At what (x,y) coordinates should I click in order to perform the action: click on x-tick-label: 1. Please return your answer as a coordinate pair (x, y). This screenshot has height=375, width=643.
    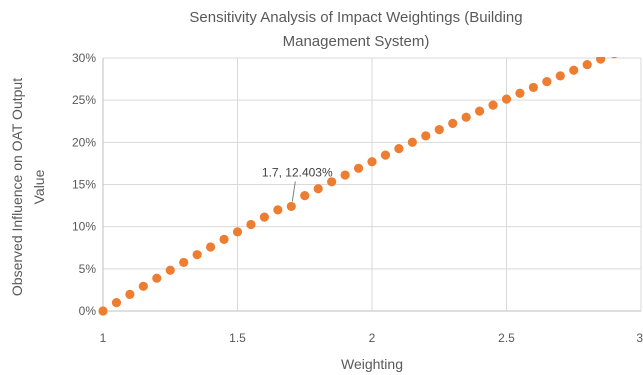
    Looking at the image, I should click on (103, 338).